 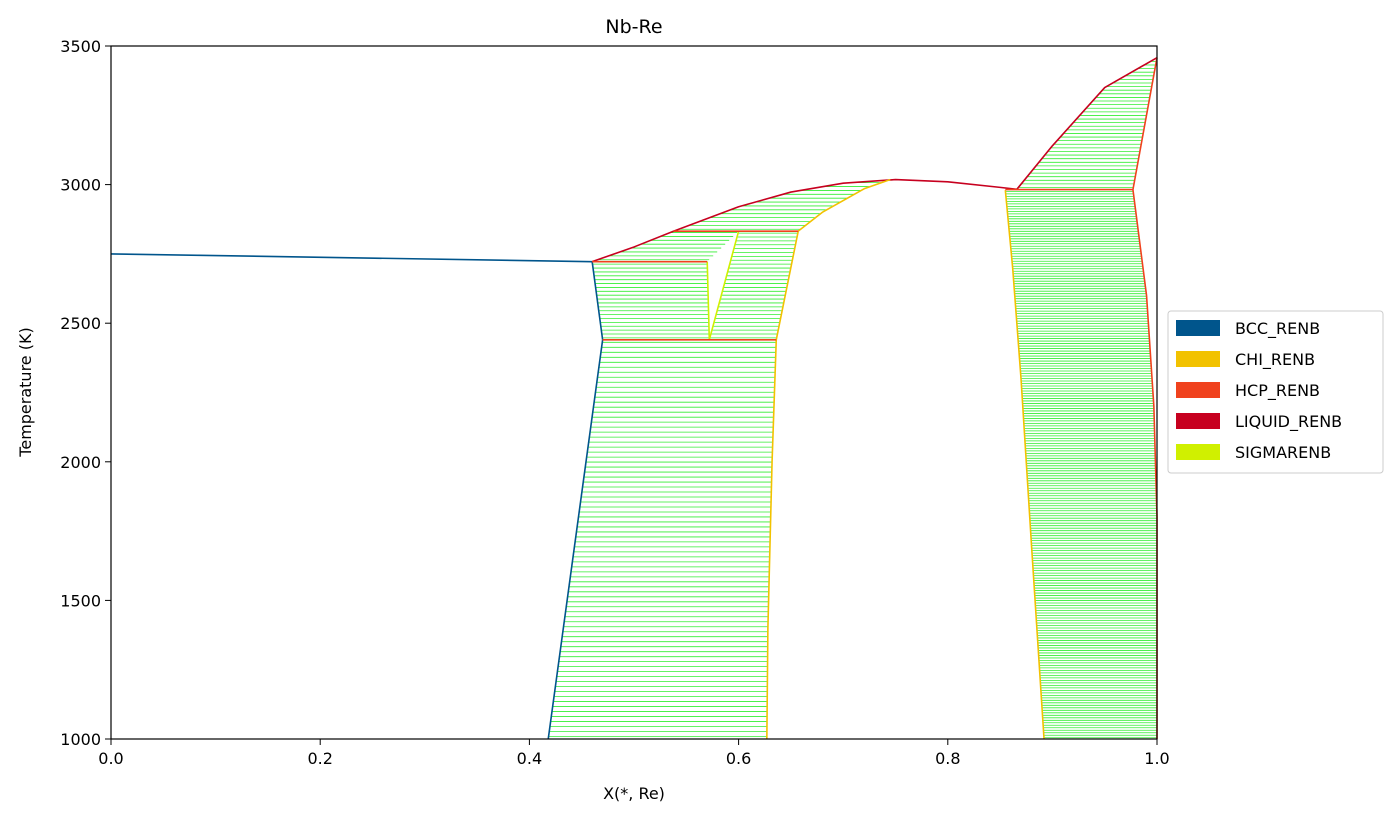 I want to click on legend-label: BCC_RENB, so click(x=1277, y=329).